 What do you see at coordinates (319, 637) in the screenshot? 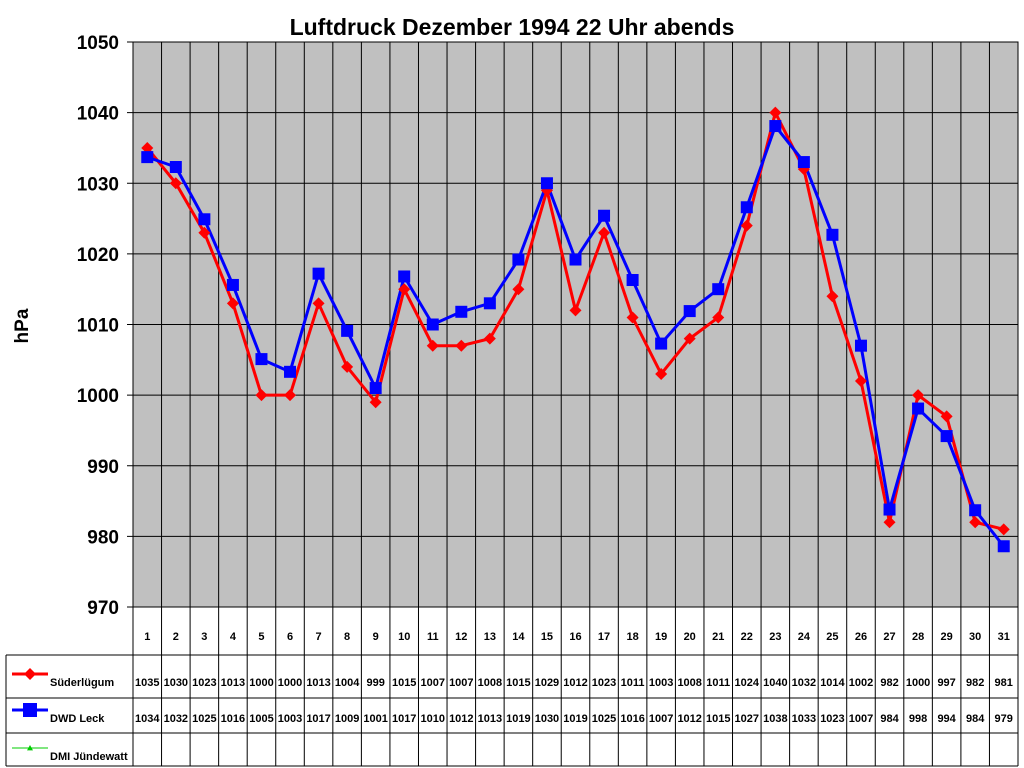
I see `x-tick-label: 7` at bounding box center [319, 637].